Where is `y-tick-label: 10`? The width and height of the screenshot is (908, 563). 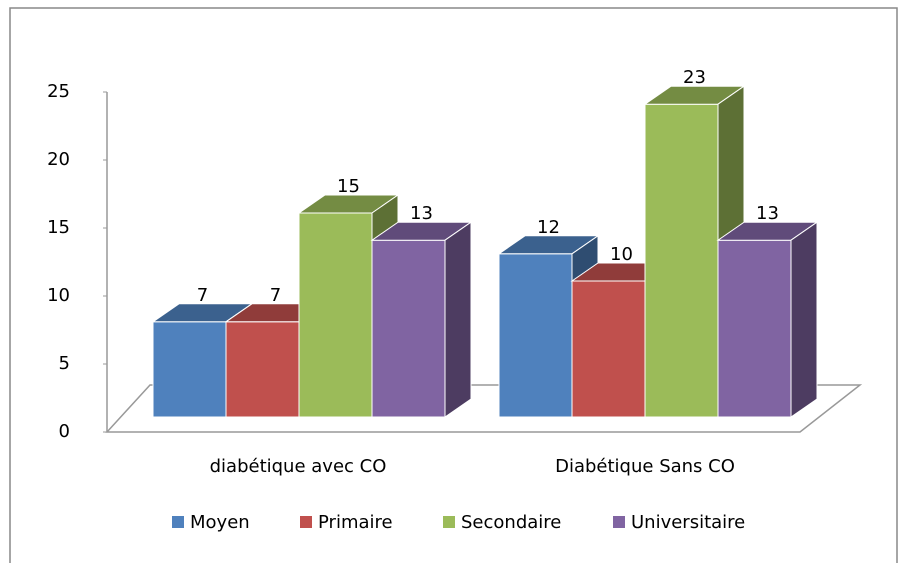 y-tick-label: 10 is located at coordinates (58, 295).